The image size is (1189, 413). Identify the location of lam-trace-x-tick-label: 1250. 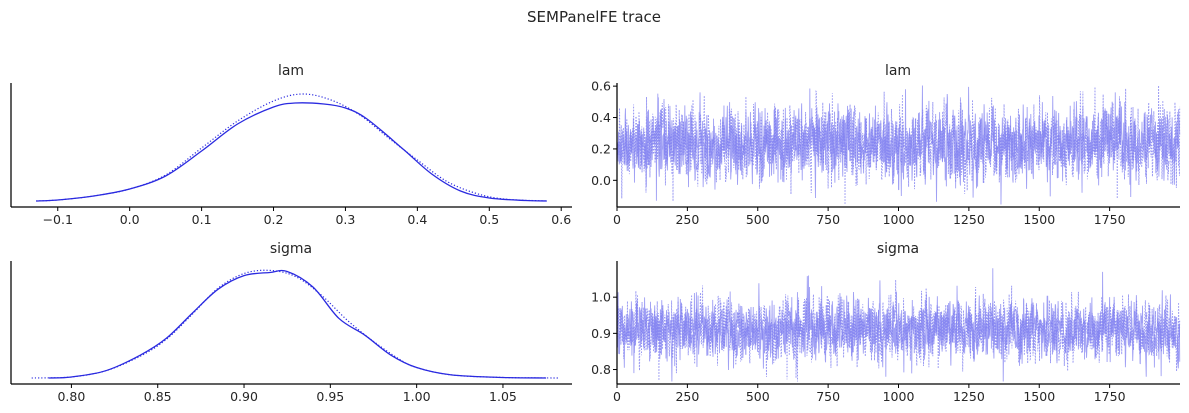
(969, 219).